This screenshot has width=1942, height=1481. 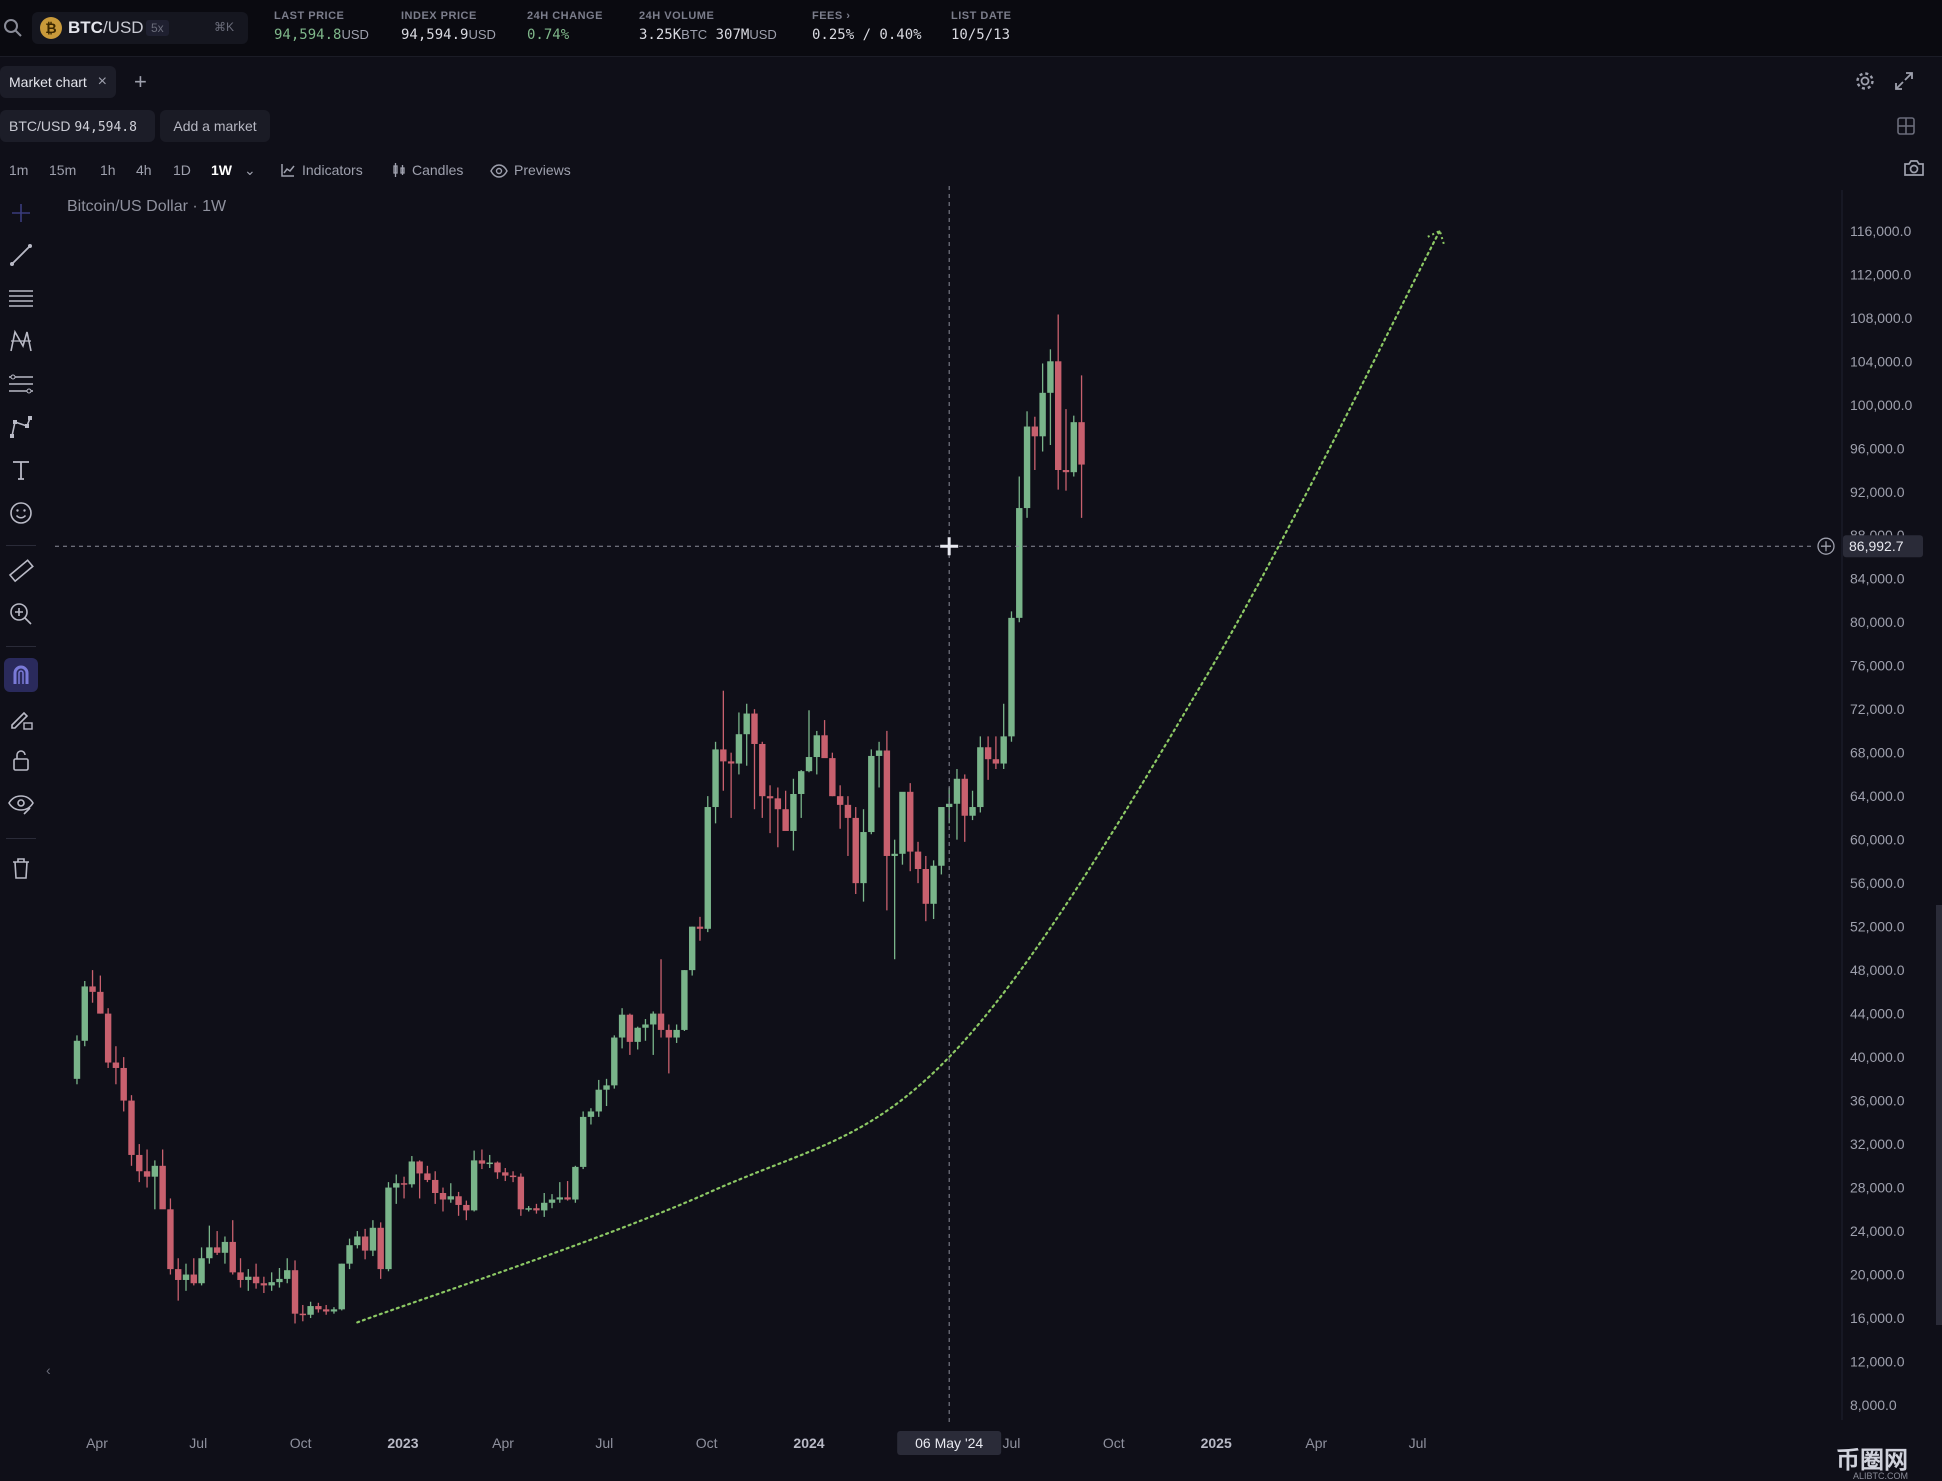 What do you see at coordinates (108, 170) in the screenshot?
I see `timeframe-1h: 1h` at bounding box center [108, 170].